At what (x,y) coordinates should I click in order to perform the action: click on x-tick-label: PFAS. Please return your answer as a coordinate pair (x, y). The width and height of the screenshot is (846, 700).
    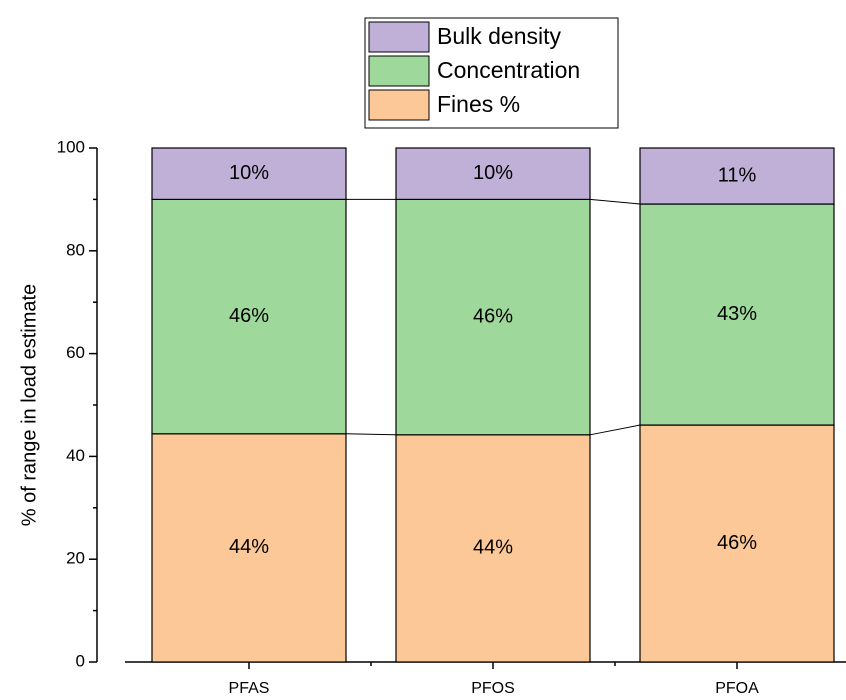
    Looking at the image, I should click on (249, 688).